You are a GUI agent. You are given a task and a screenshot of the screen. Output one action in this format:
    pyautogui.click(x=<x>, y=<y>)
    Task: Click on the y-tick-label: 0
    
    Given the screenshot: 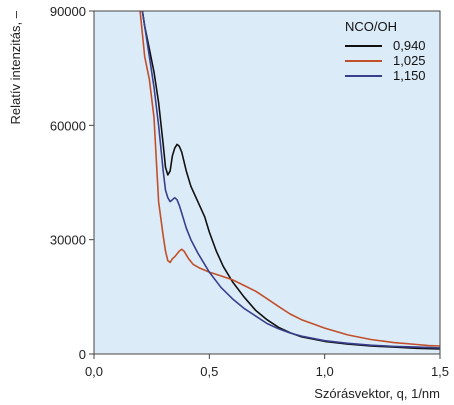 What is the action you would take?
    pyautogui.click(x=82, y=354)
    